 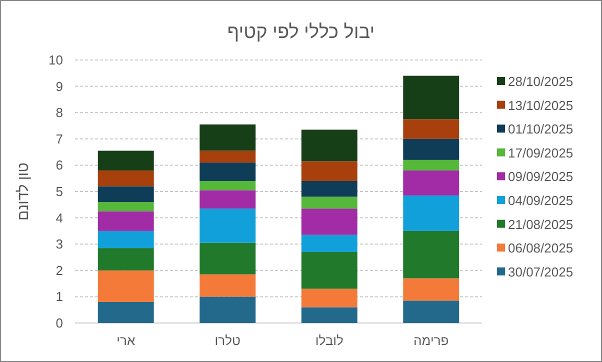 I want to click on y-tick-label: 8, so click(x=59, y=112).